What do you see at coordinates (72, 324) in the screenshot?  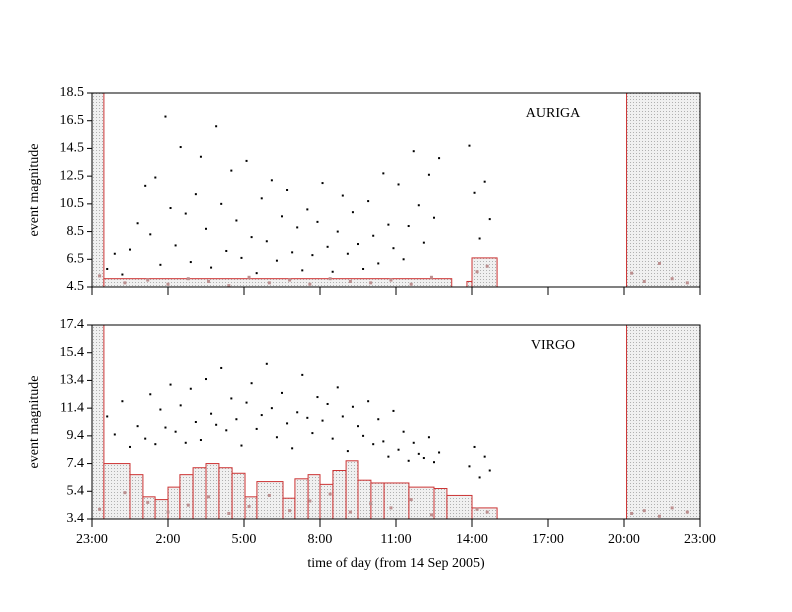 I see `y-tick-label: 17.4` at bounding box center [72, 324].